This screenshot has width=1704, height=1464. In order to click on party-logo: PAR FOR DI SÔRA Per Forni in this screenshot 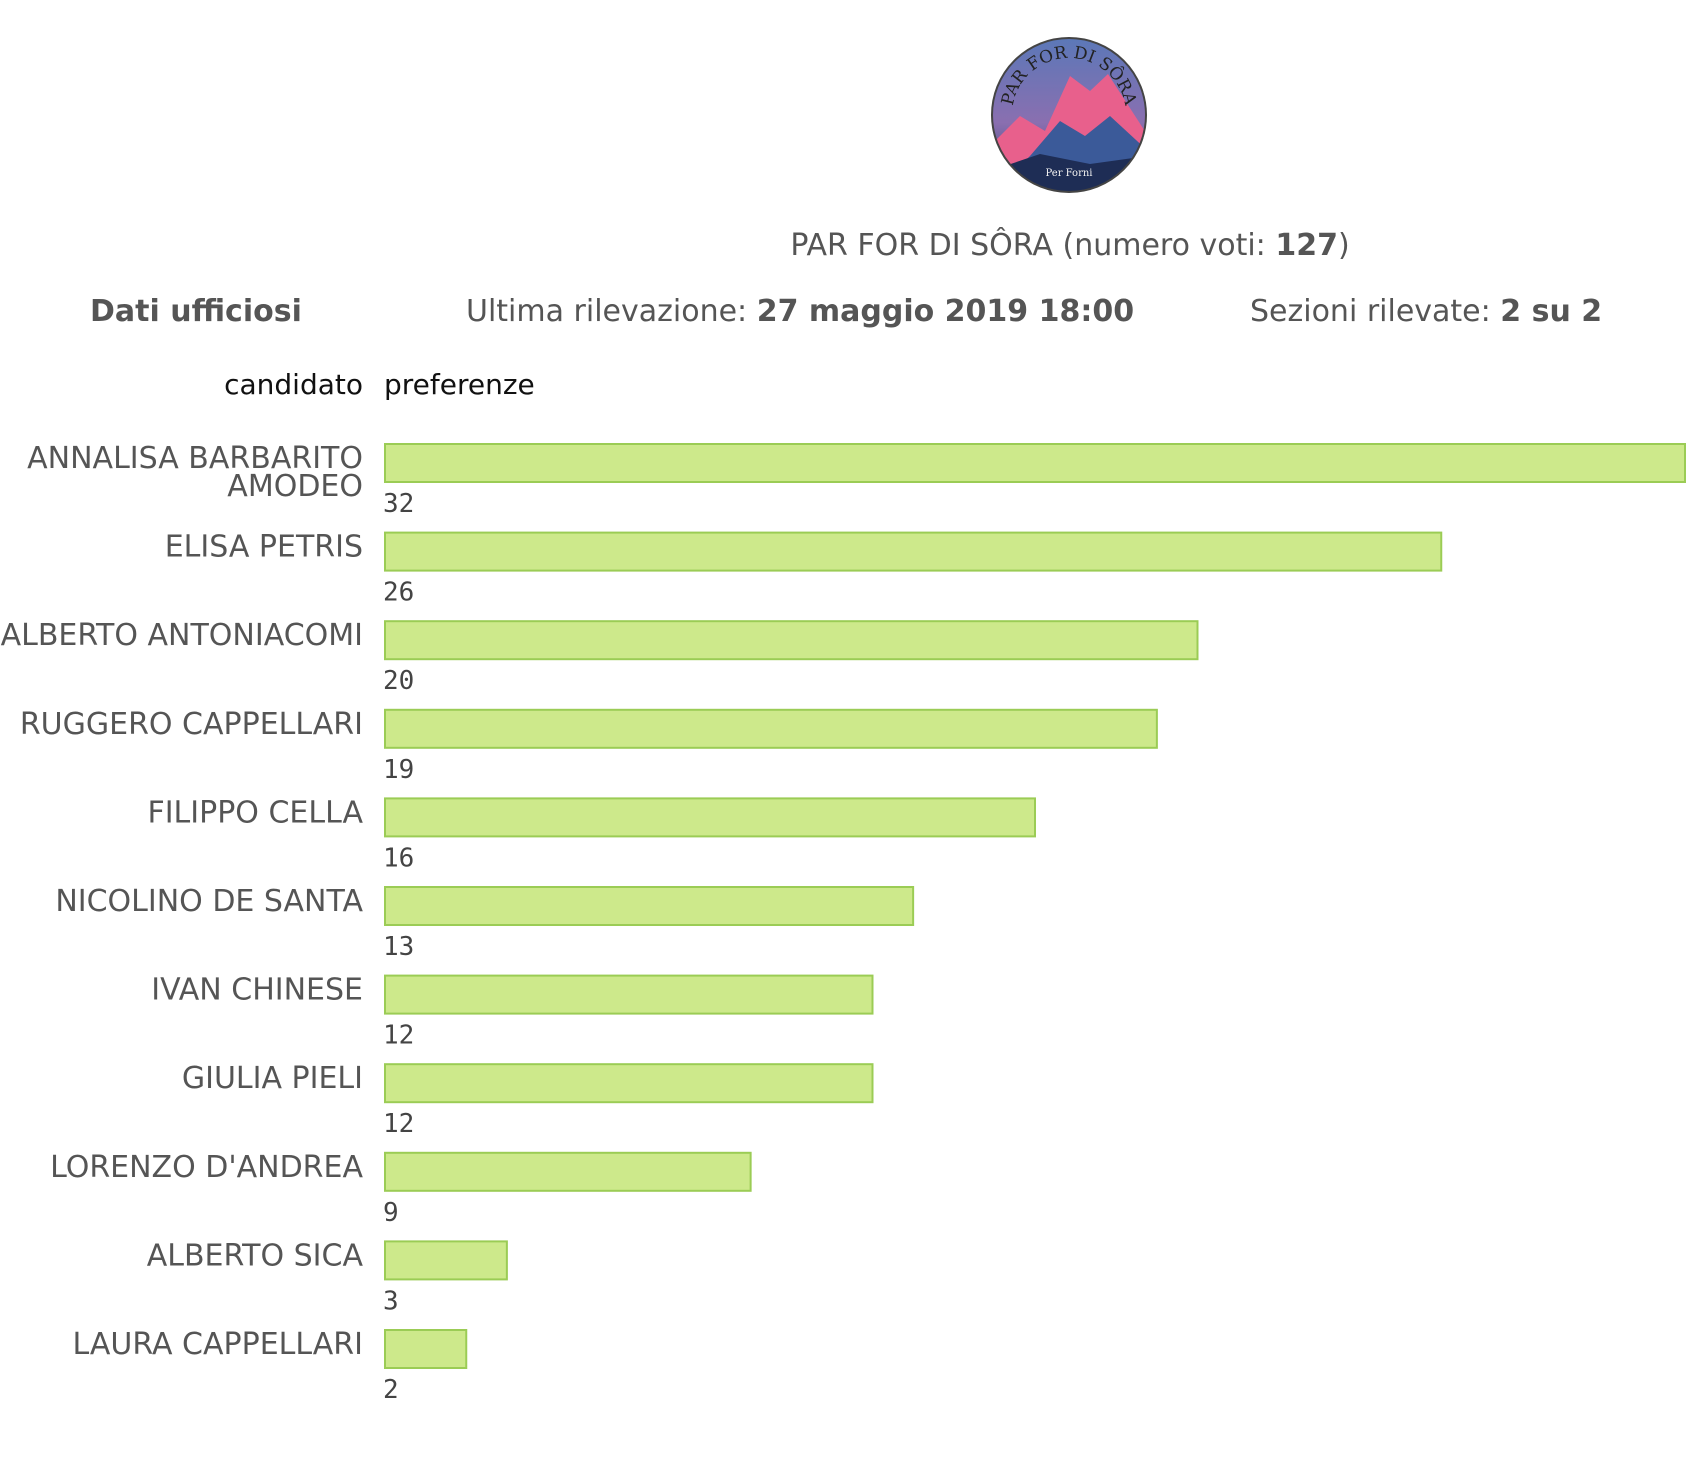, I will do `click(1069, 115)`.